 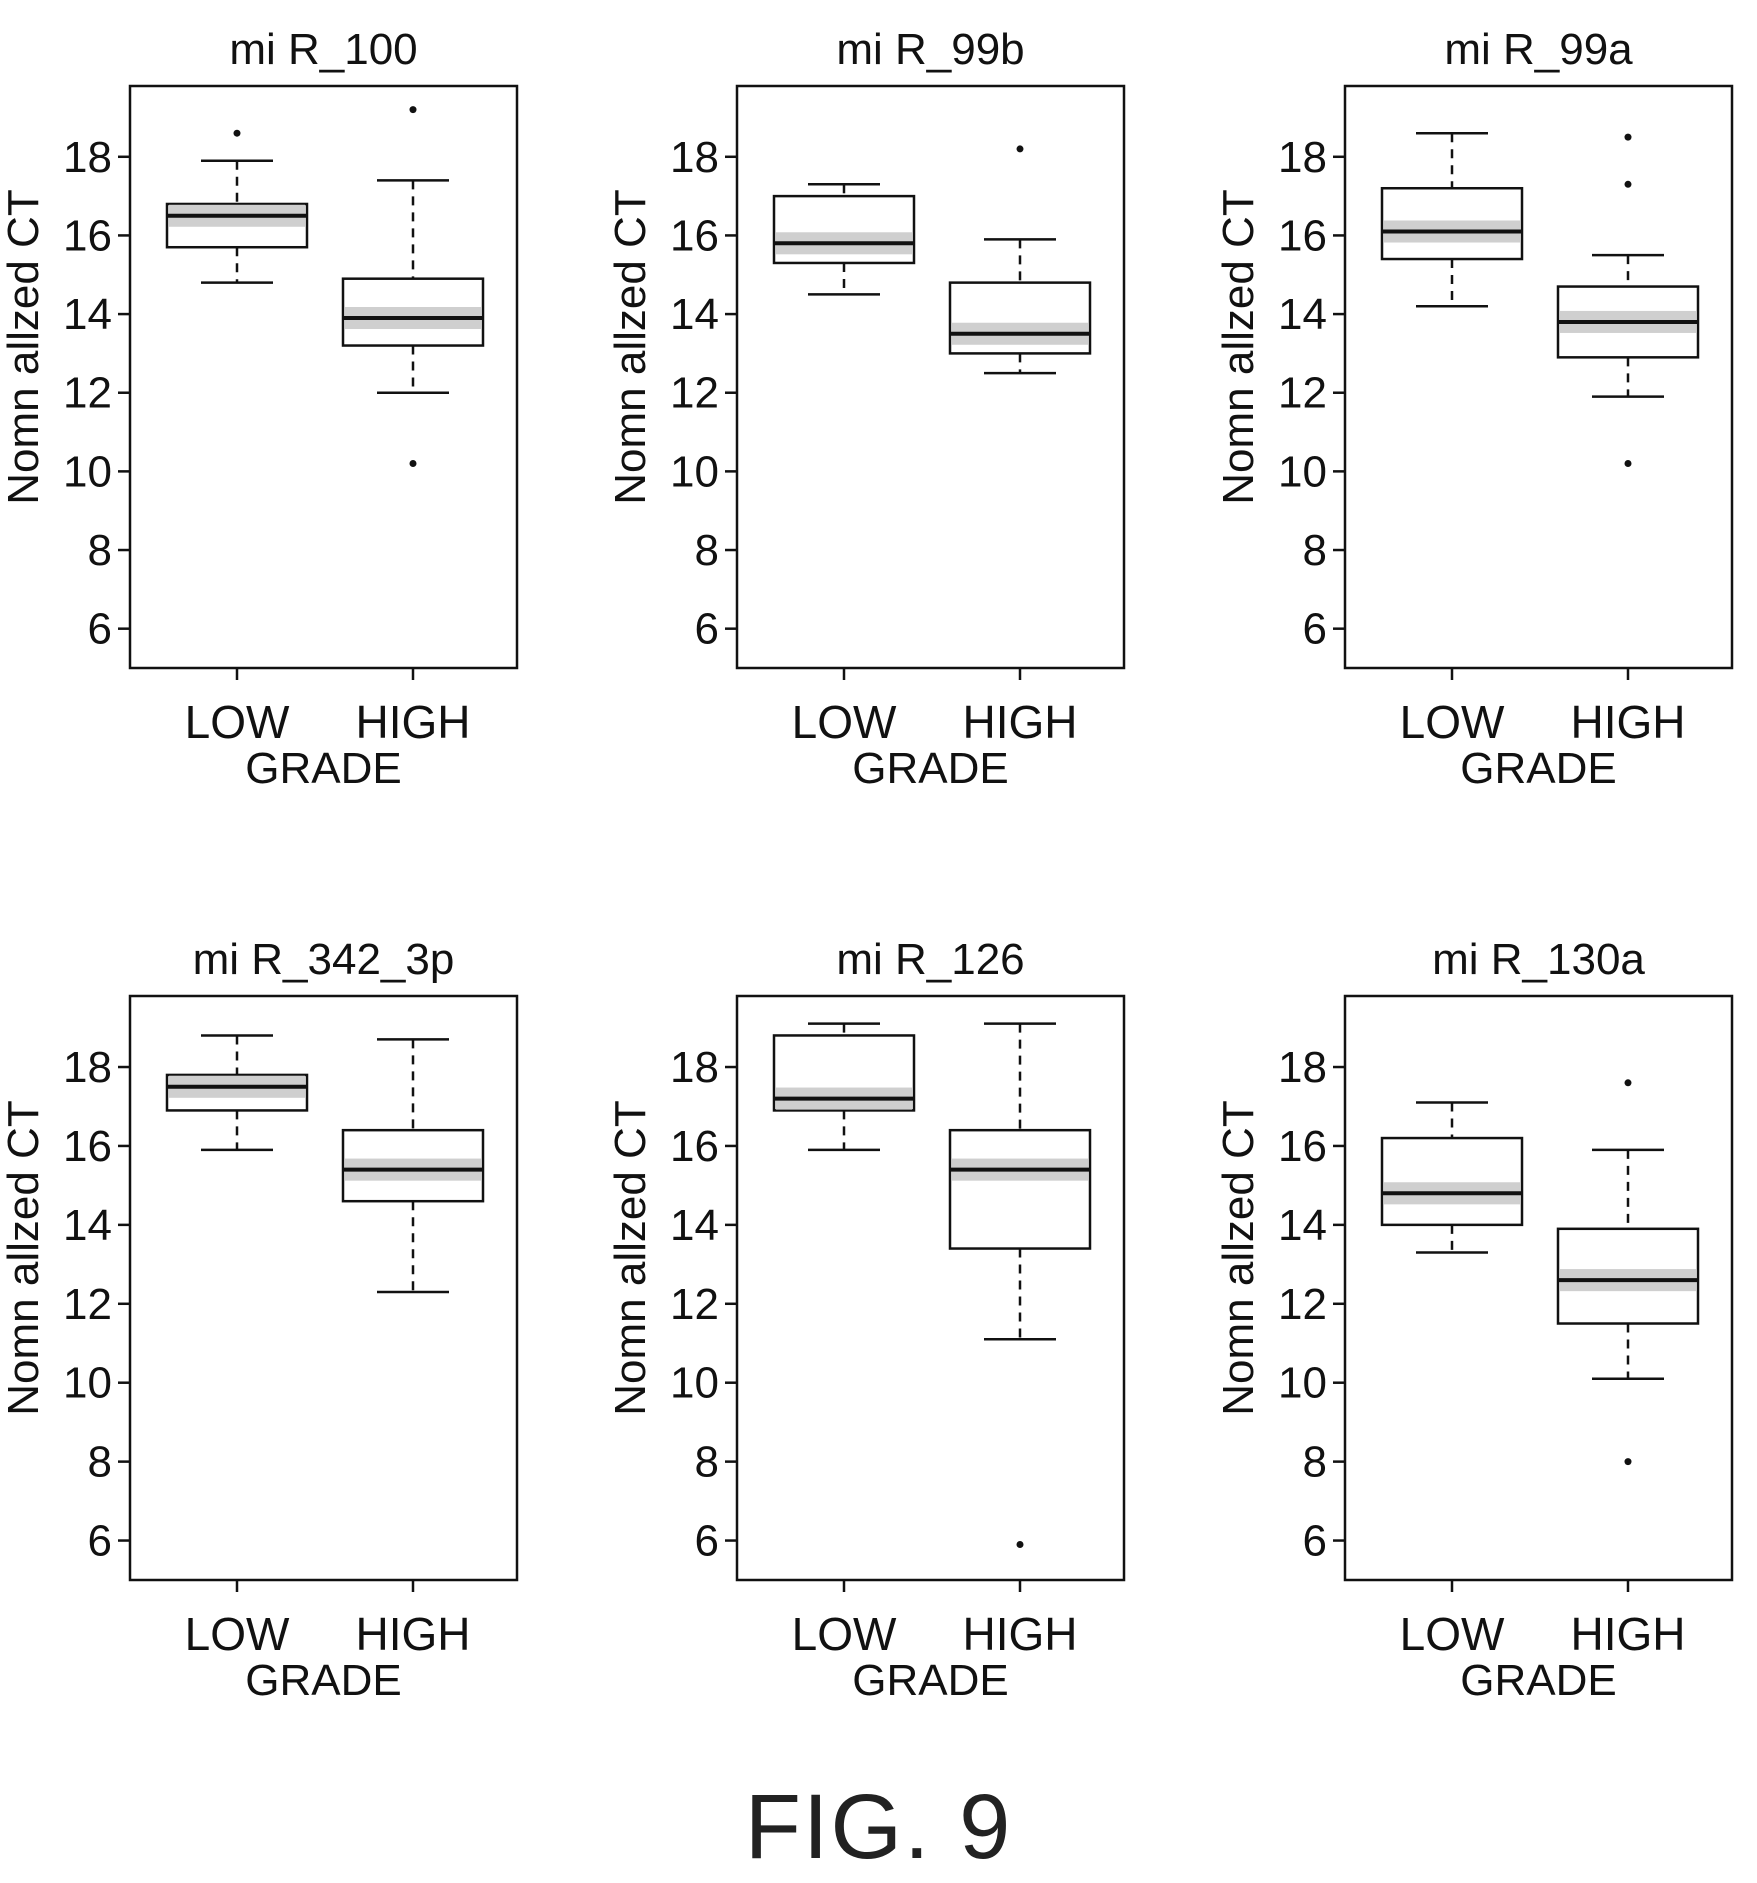 I want to click on figure-caption: FIG. 9, so click(x=878, y=1827).